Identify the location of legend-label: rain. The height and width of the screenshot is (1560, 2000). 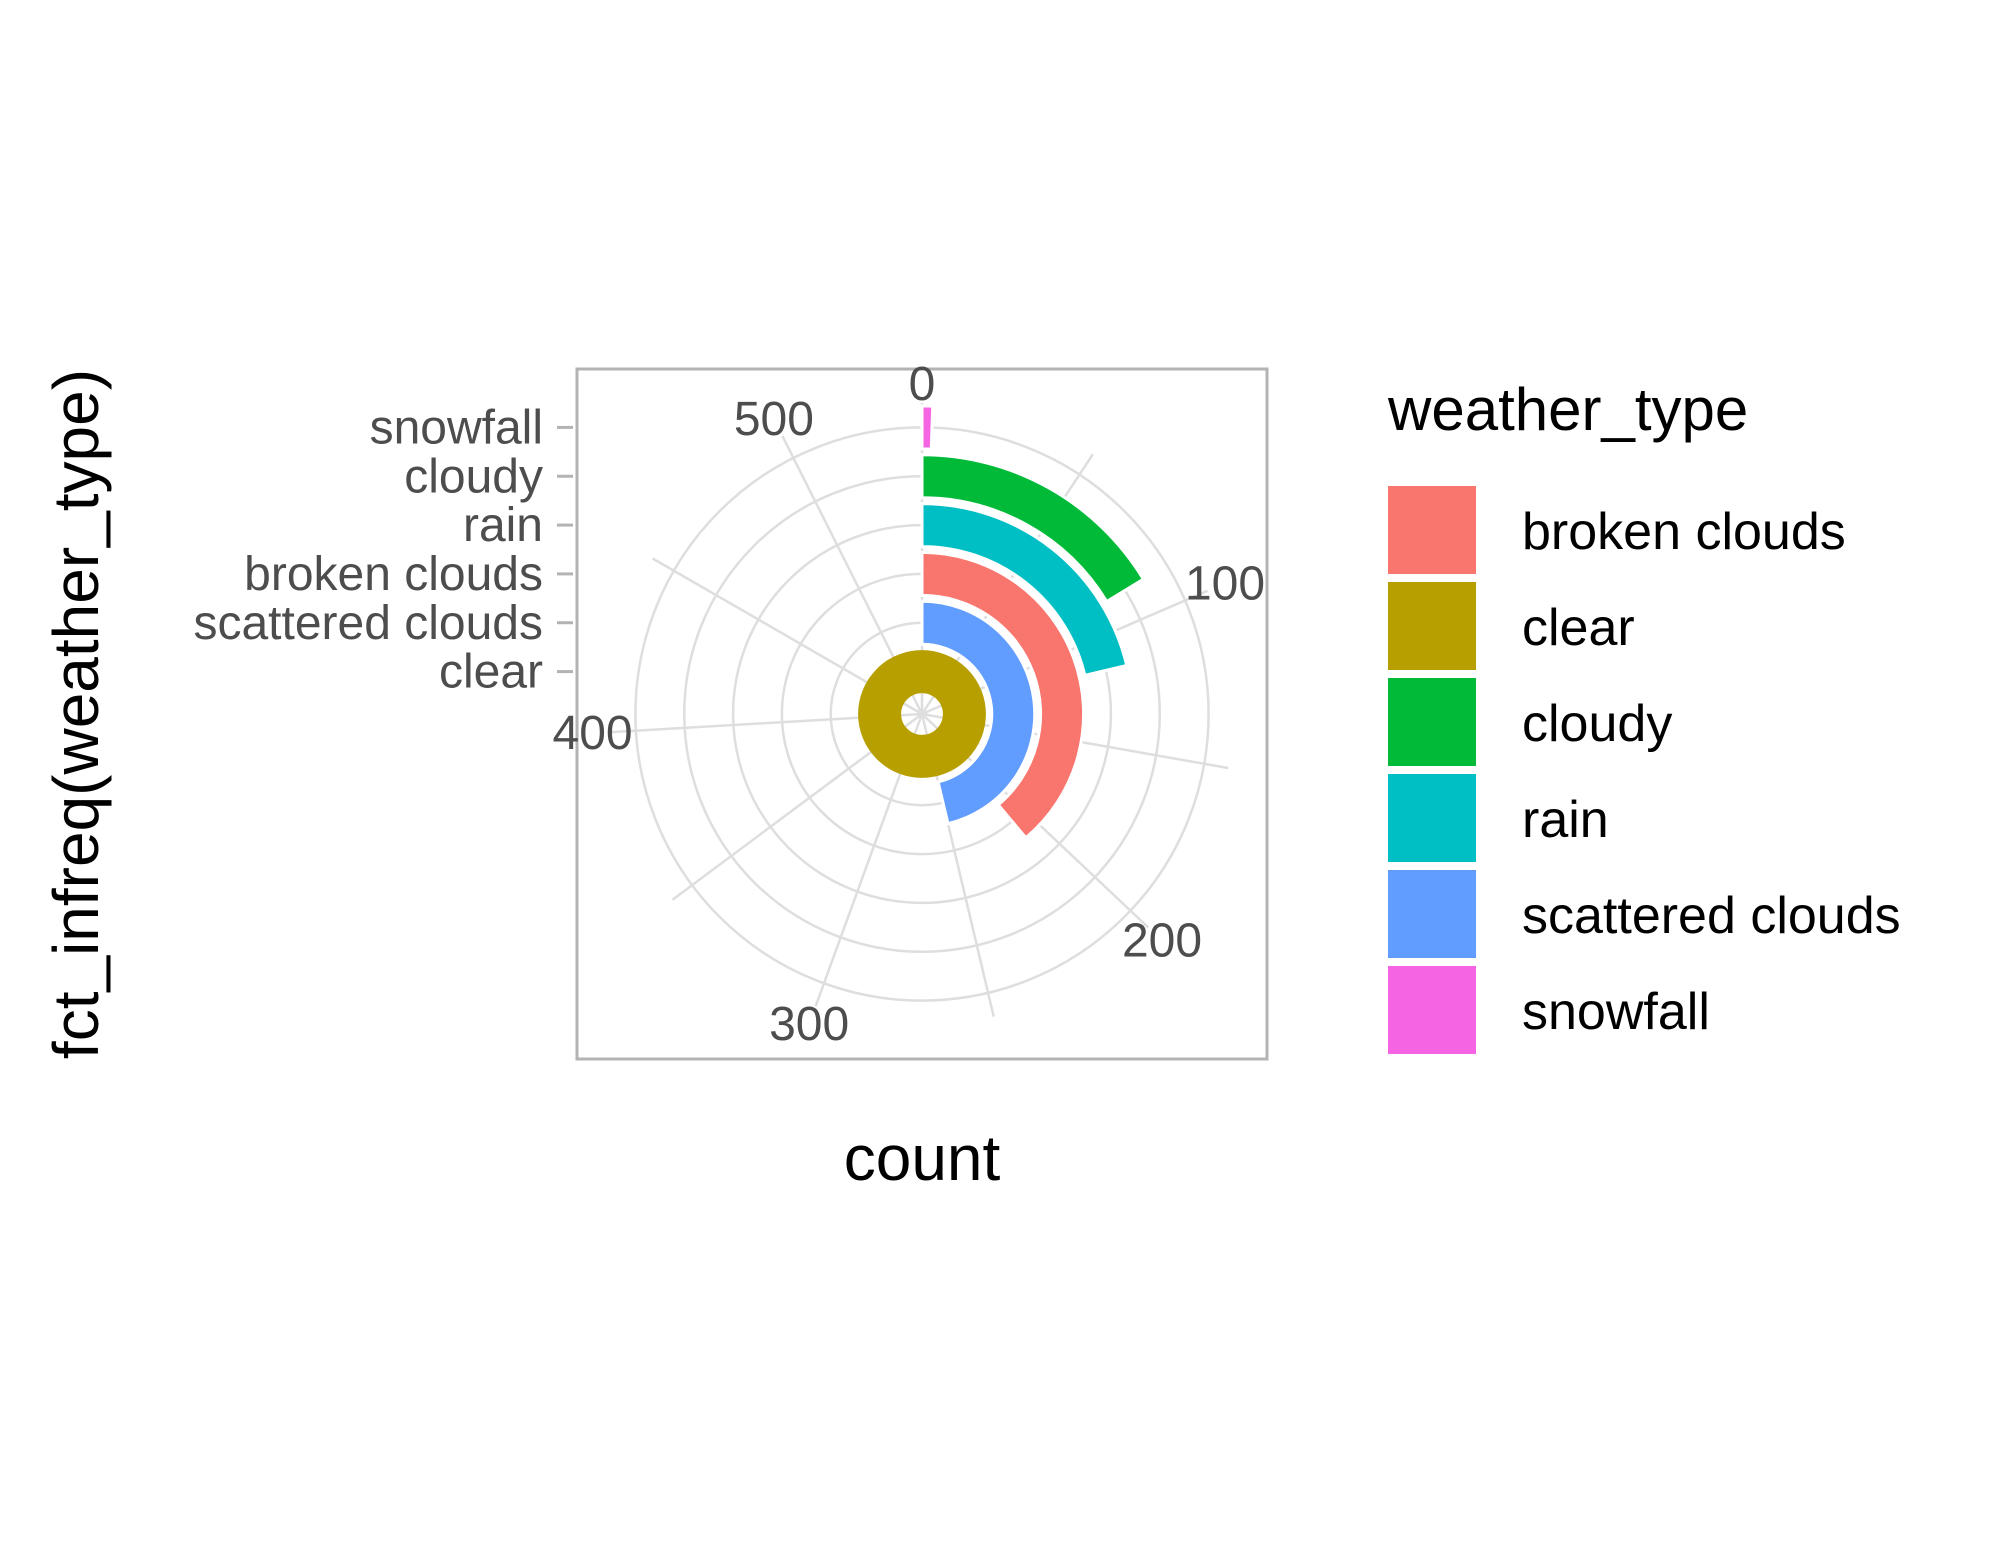
(1565, 820).